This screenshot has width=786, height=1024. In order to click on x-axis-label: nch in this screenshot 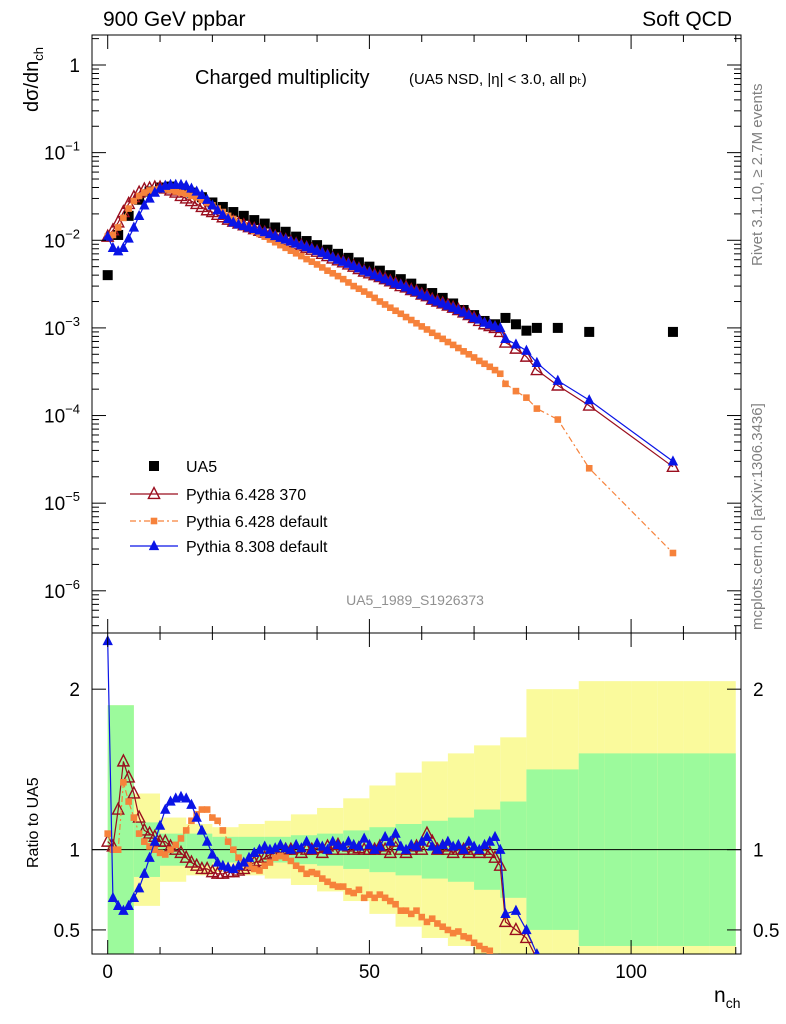, I will do `click(727, 997)`.